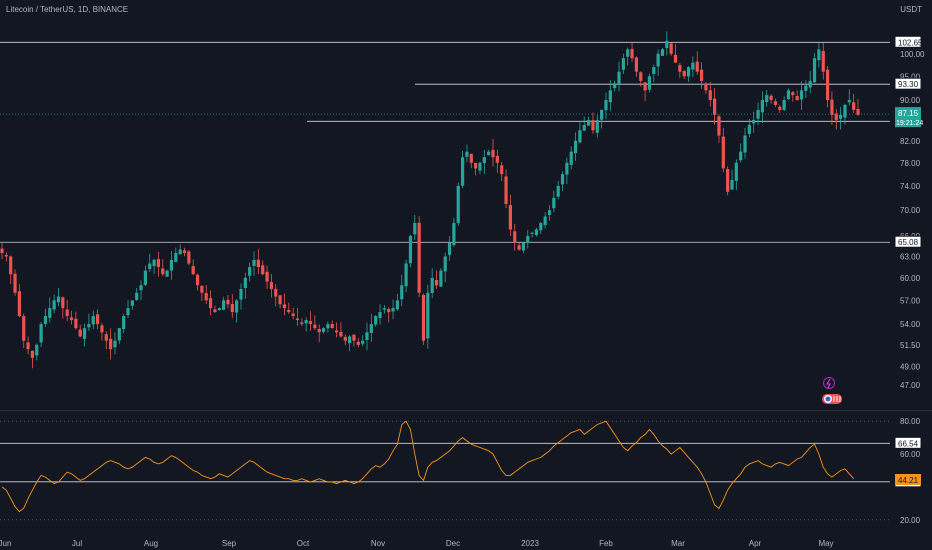 The image size is (932, 550). I want to click on rsi-axis-tick: 20.00, so click(910, 520).